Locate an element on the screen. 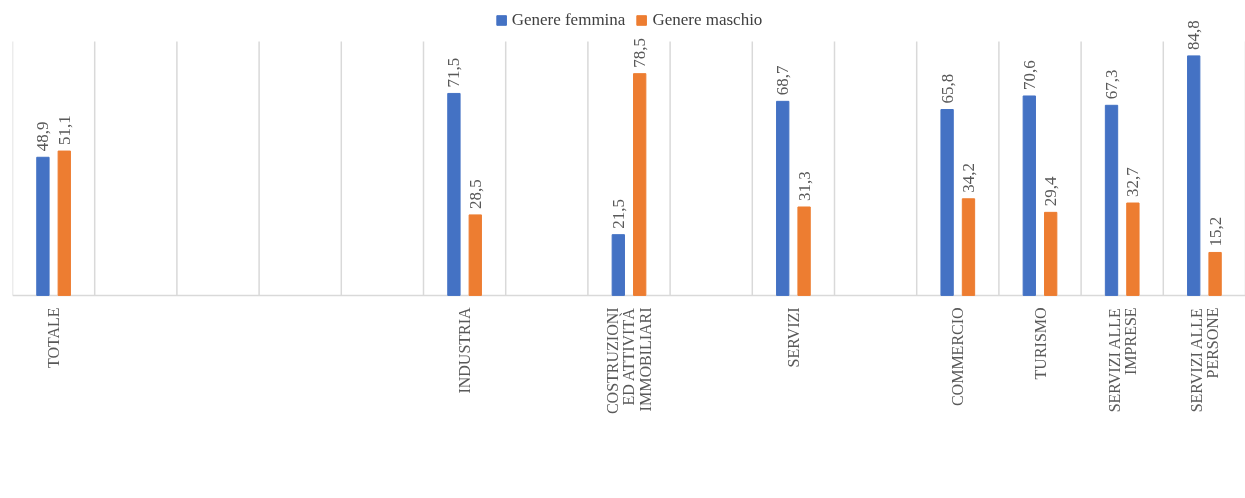 The width and height of the screenshot is (1245, 498). data-label: 68,7 is located at coordinates (783, 80).